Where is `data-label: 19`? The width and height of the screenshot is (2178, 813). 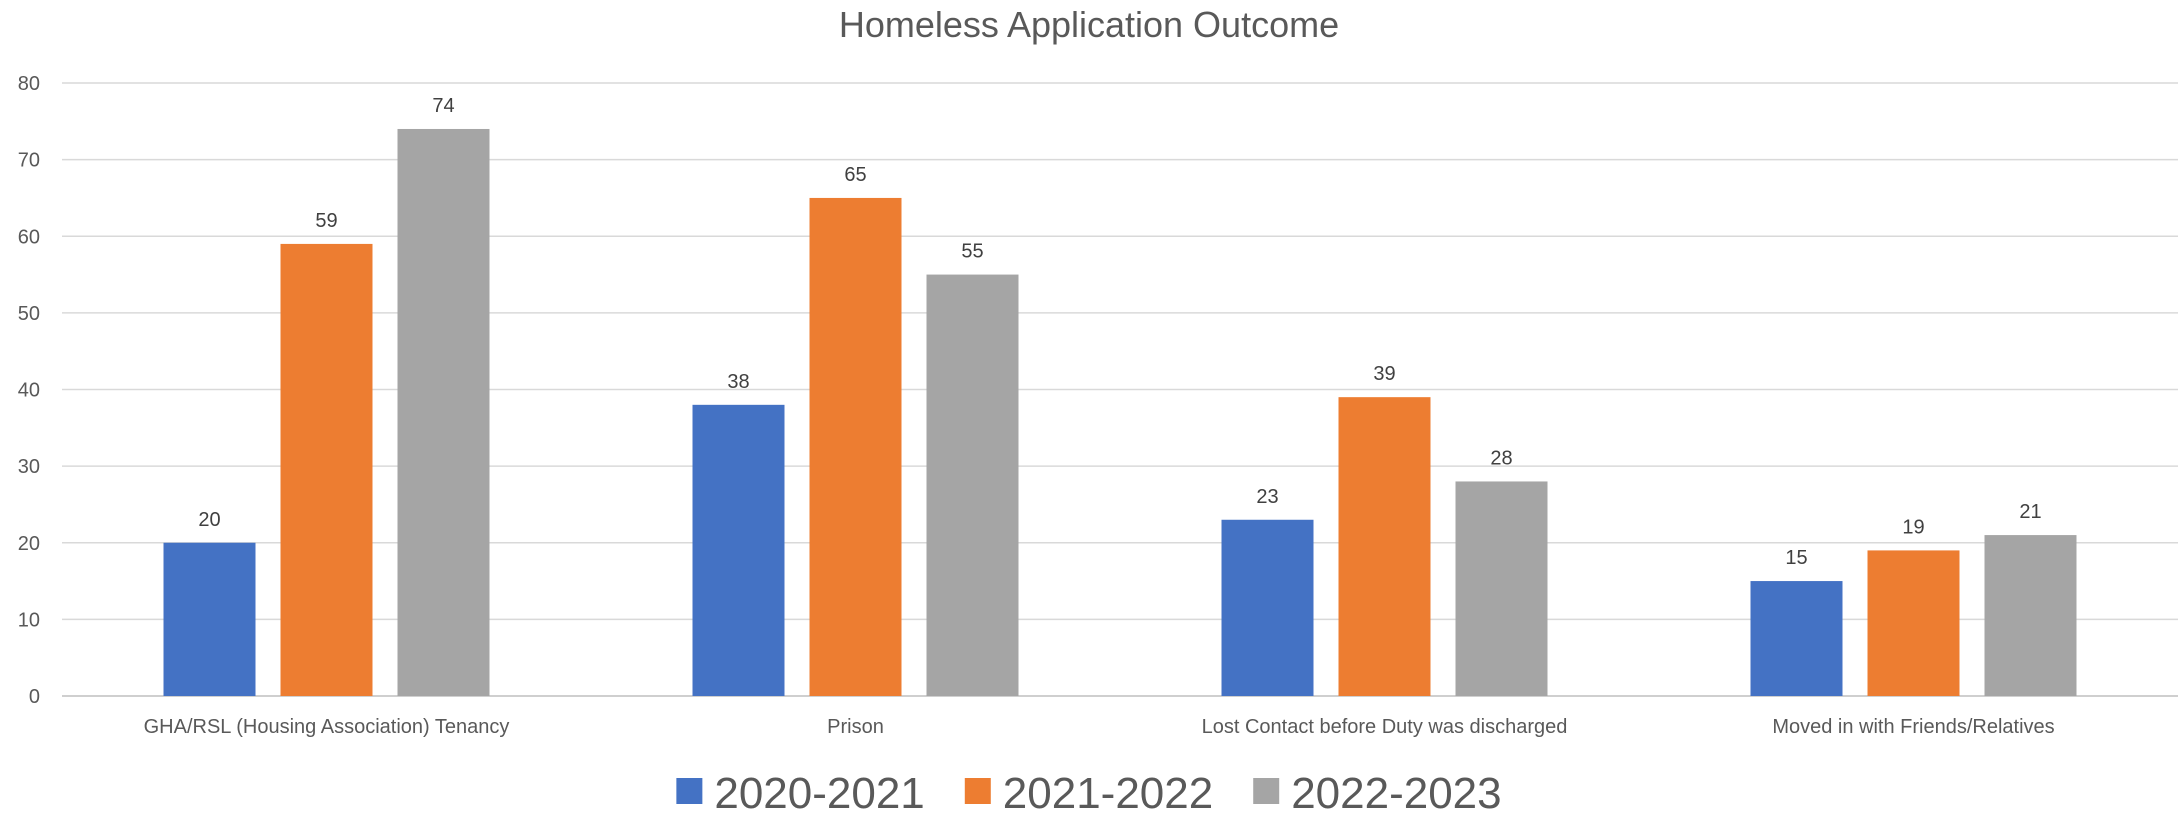
data-label: 19 is located at coordinates (1913, 527).